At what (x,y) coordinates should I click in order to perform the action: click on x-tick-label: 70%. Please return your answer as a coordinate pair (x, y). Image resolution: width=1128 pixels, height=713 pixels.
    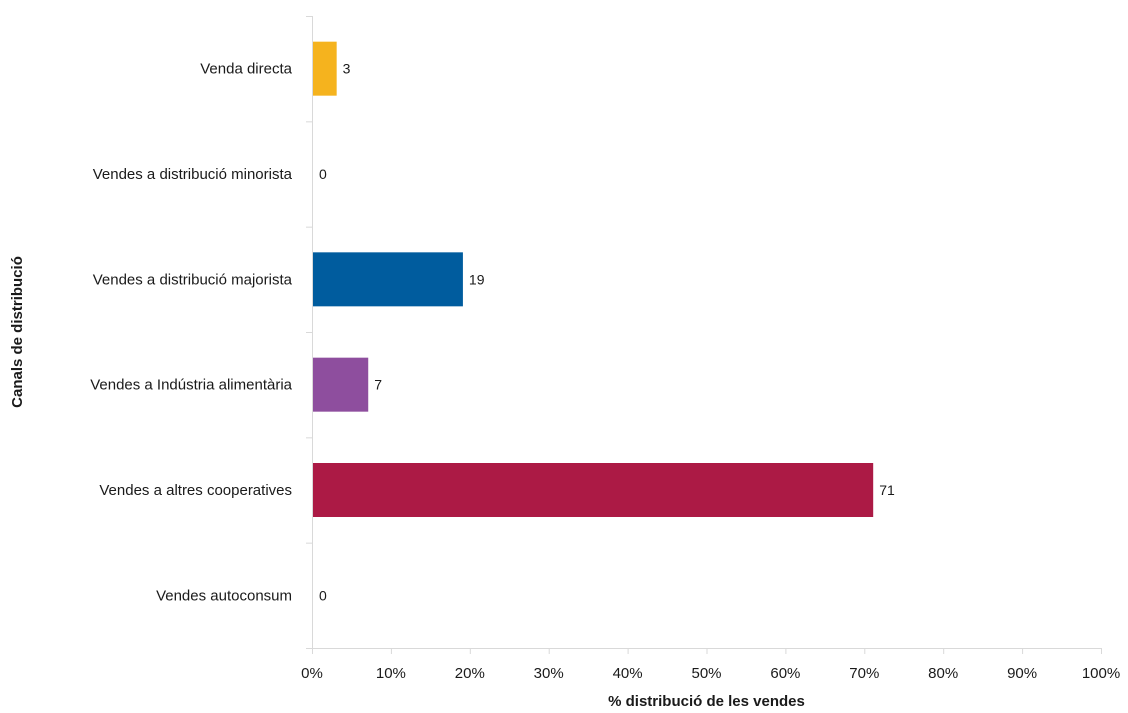
    Looking at the image, I should click on (864, 673).